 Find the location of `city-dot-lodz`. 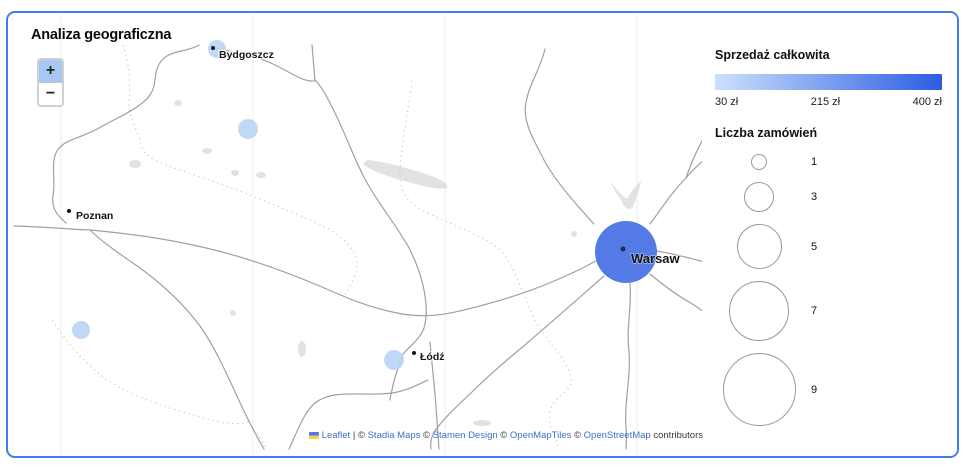

city-dot-lodz is located at coordinates (414, 353).